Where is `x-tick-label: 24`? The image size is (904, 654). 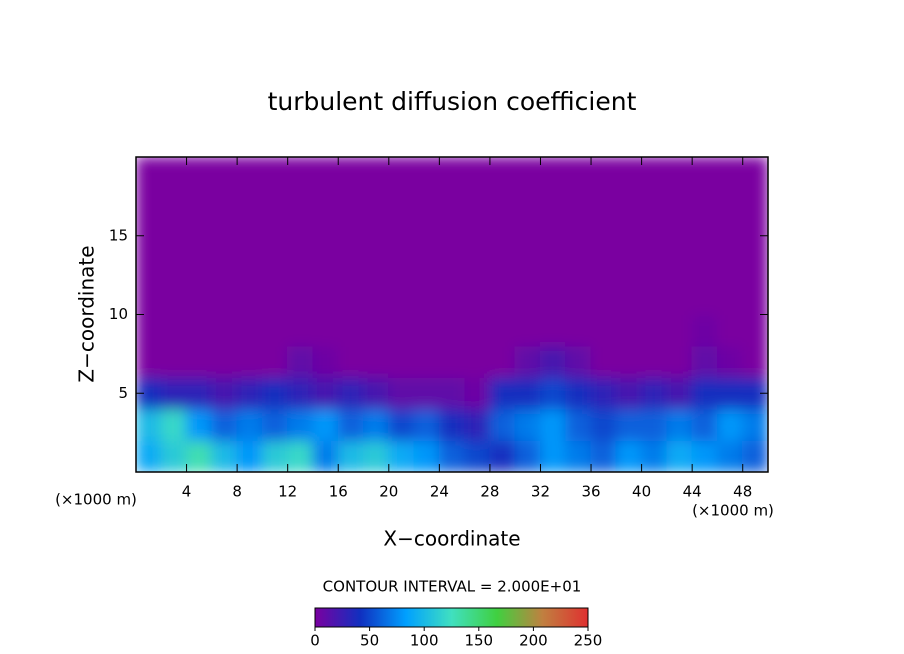
x-tick-label: 24 is located at coordinates (439, 492).